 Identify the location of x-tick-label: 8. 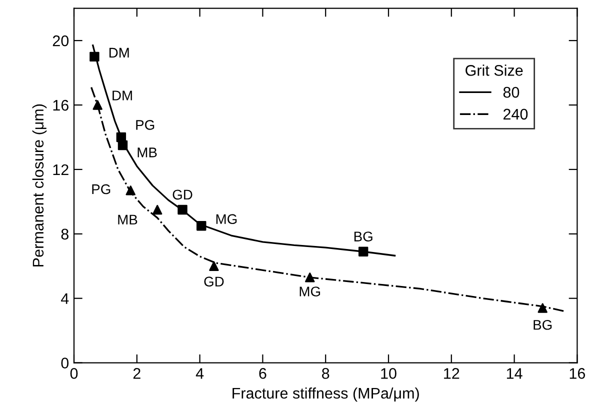
(326, 373).